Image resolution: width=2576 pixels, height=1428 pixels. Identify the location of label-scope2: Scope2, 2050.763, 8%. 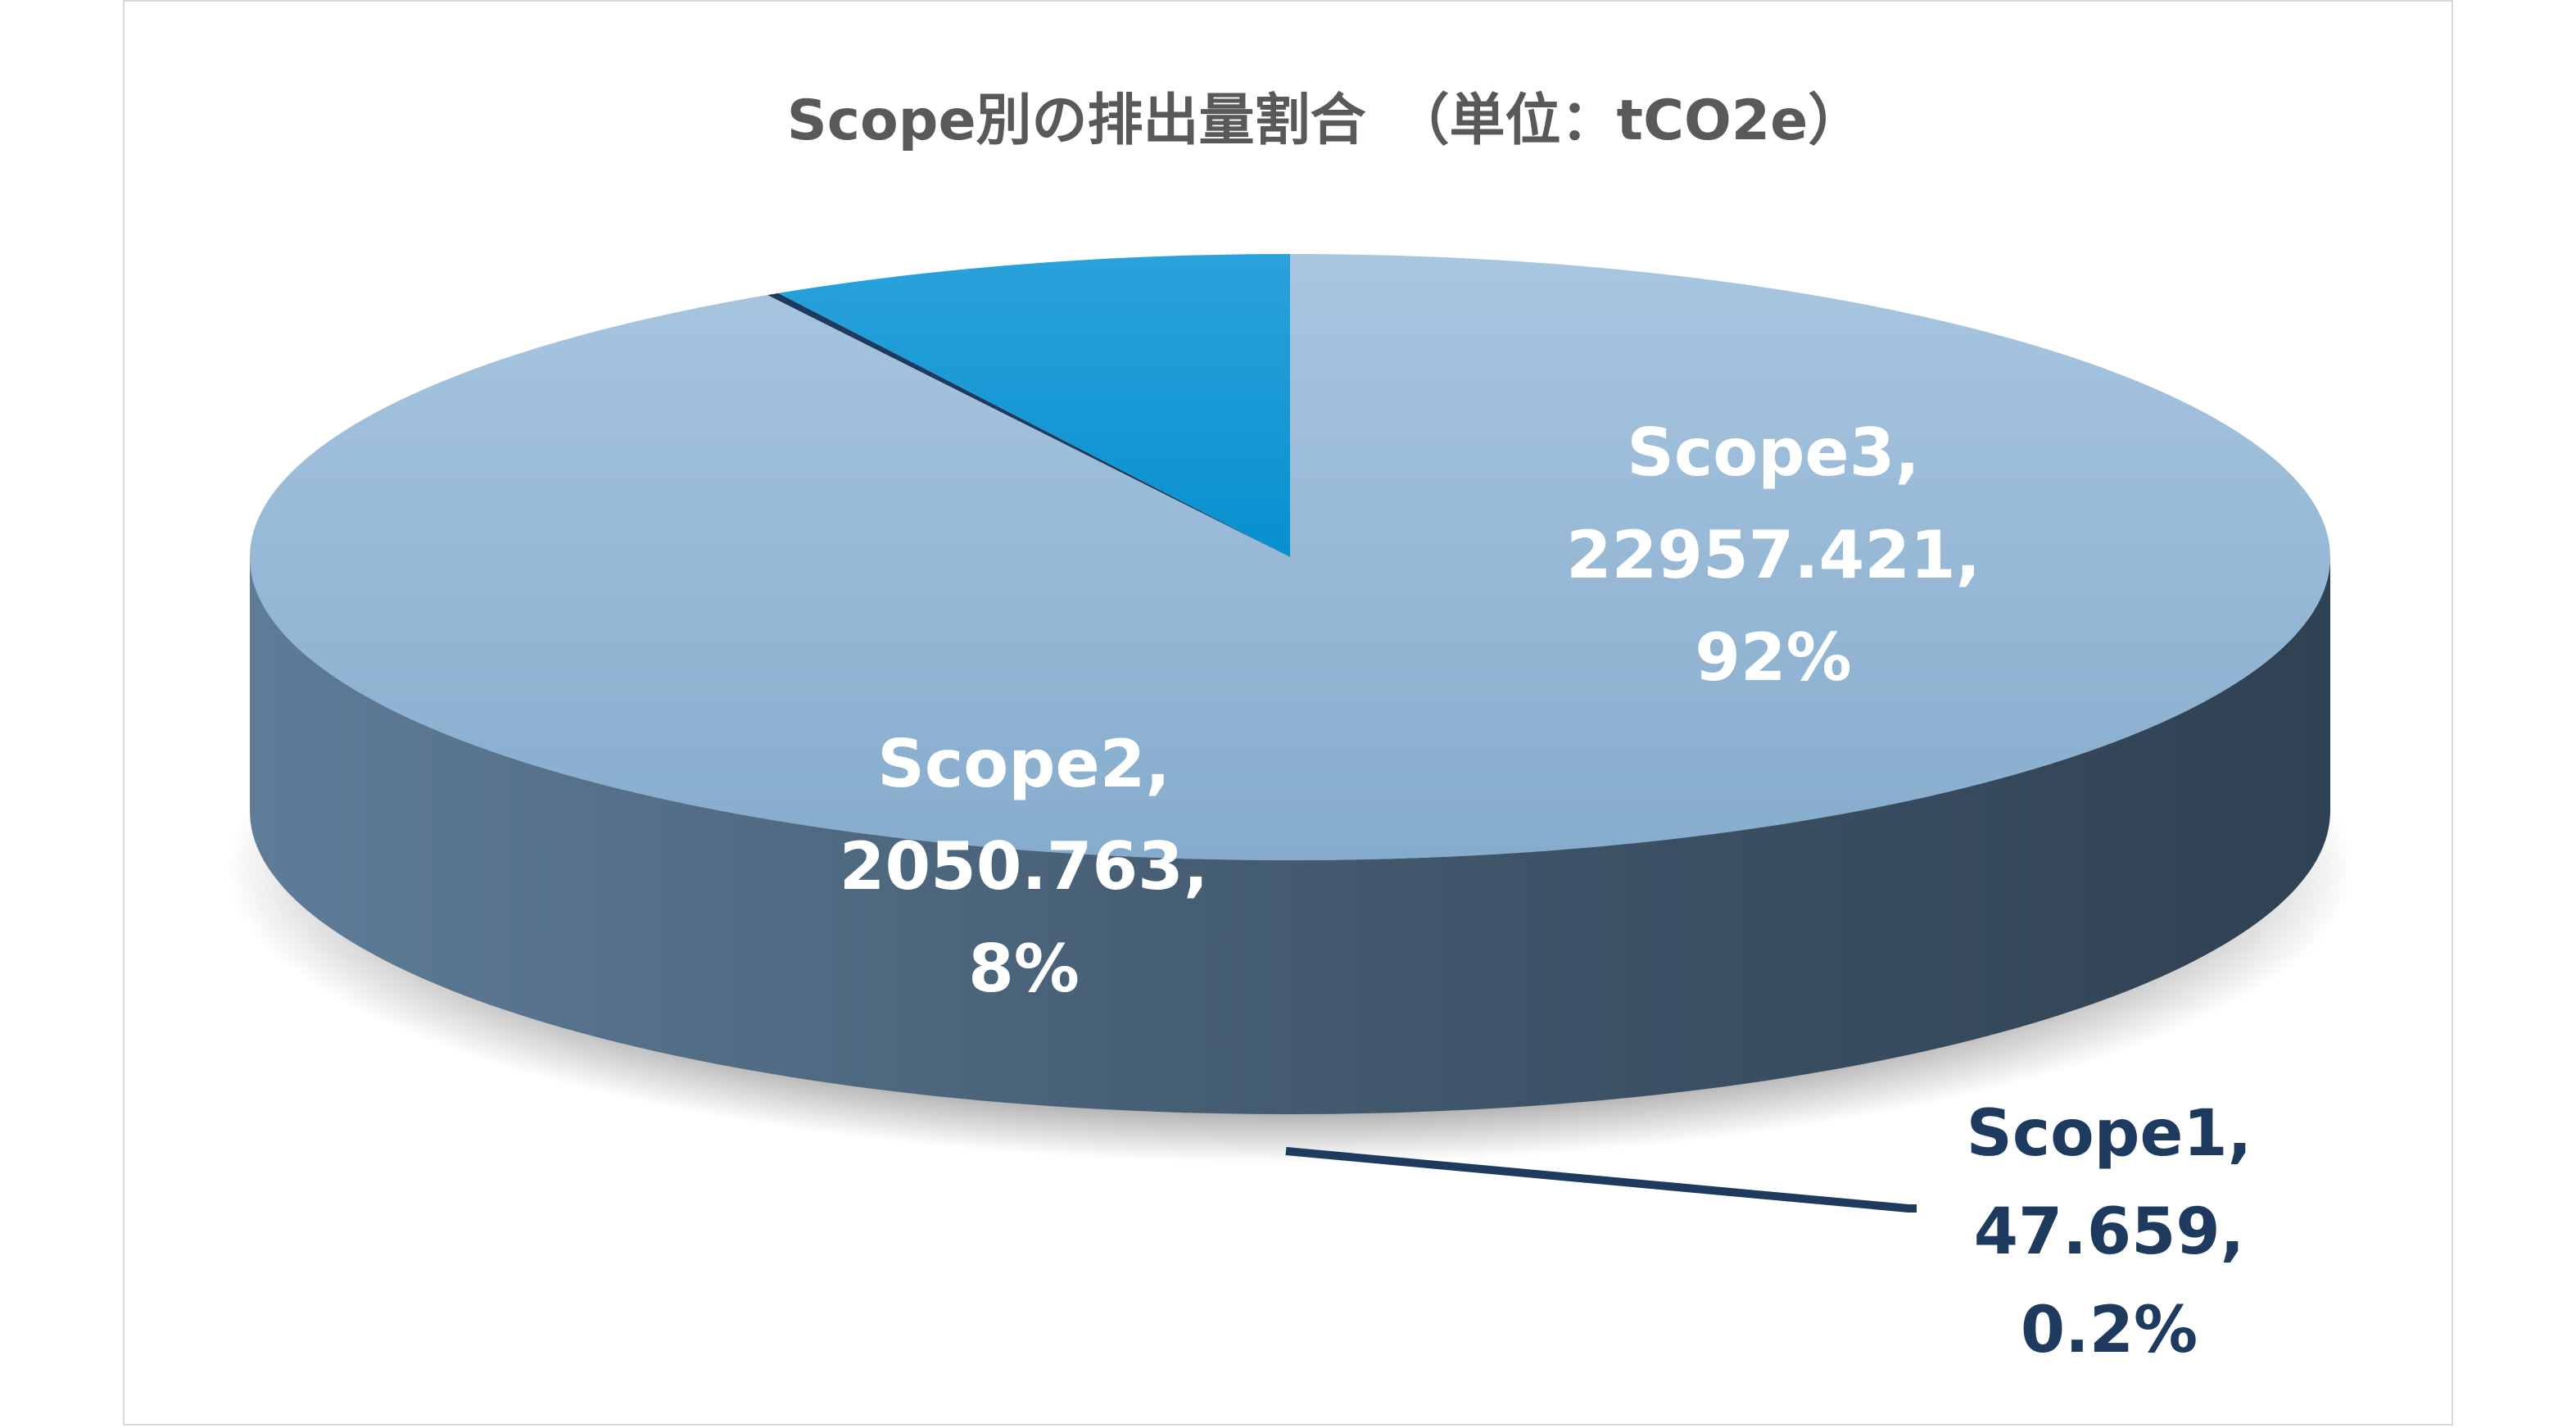
(1024, 866).